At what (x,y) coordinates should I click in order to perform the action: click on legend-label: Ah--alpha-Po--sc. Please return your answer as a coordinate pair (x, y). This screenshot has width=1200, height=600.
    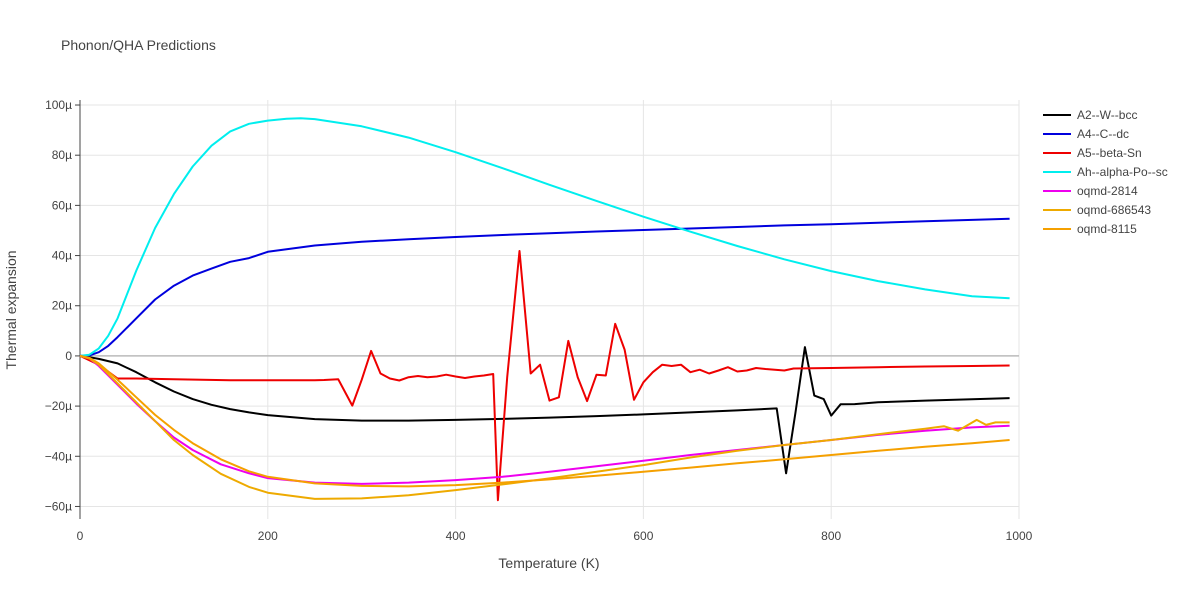
    Looking at the image, I should click on (1122, 172).